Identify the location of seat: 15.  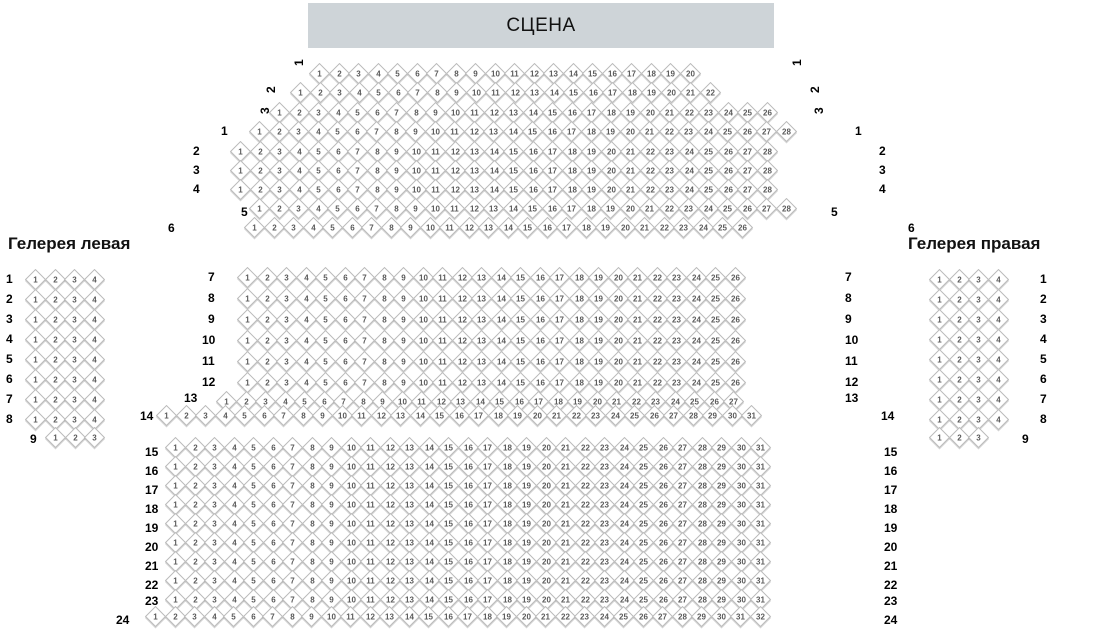
(532, 131).